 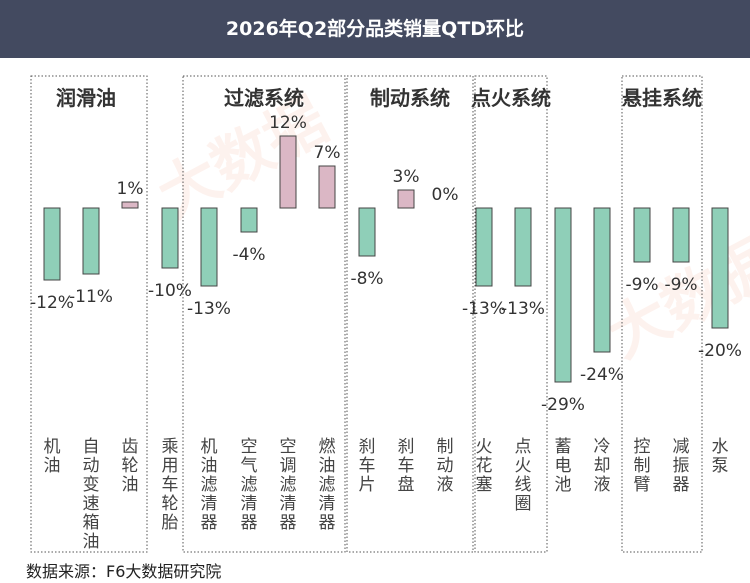 I want to click on category-label: 火花塞, so click(x=484, y=466).